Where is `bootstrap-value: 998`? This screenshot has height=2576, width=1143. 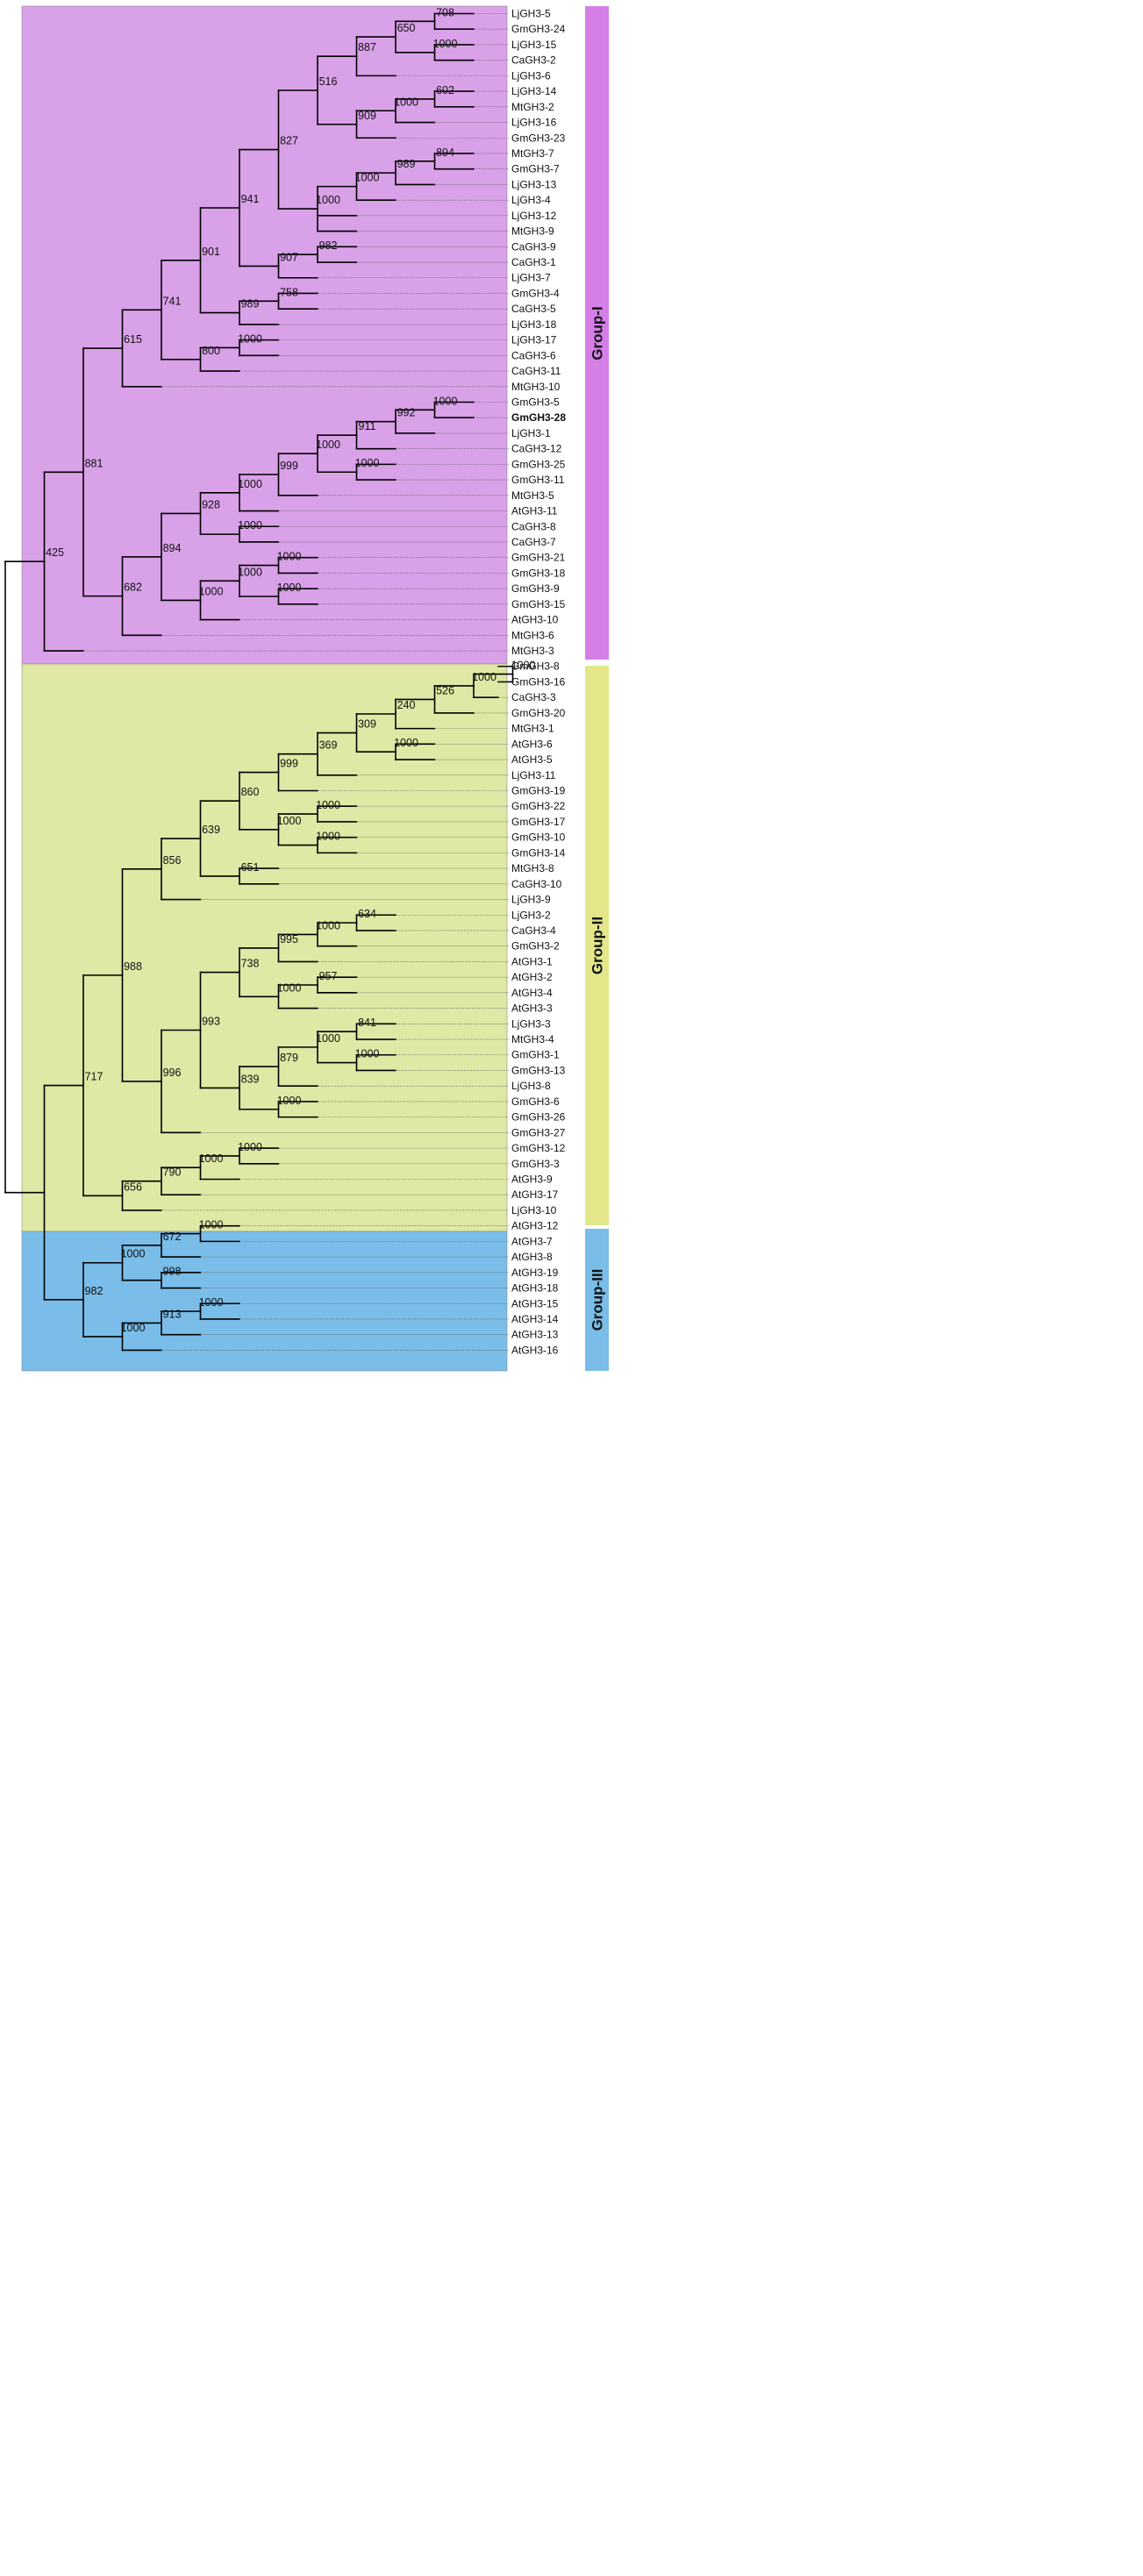 bootstrap-value: 998 is located at coordinates (172, 1272).